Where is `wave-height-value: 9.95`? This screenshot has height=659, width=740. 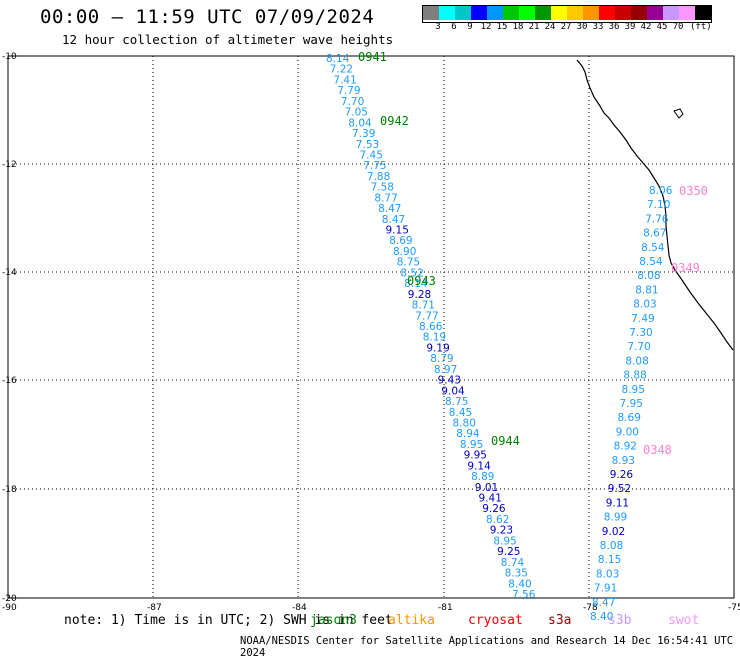 wave-height-value: 9.95 is located at coordinates (475, 456).